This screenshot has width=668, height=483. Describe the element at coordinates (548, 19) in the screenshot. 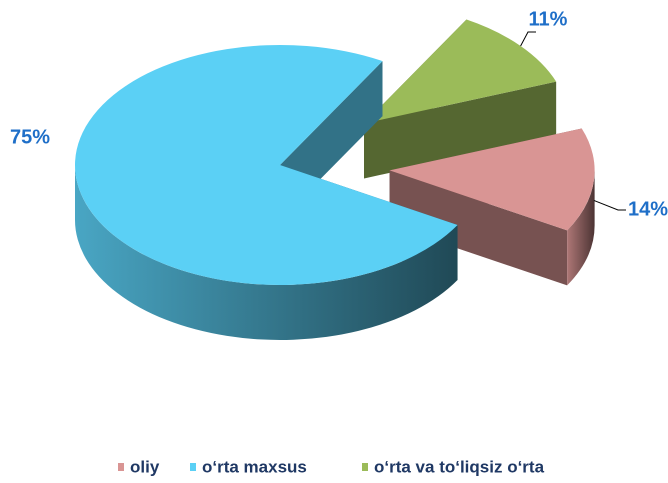

I see `data-label: 11%` at that location.